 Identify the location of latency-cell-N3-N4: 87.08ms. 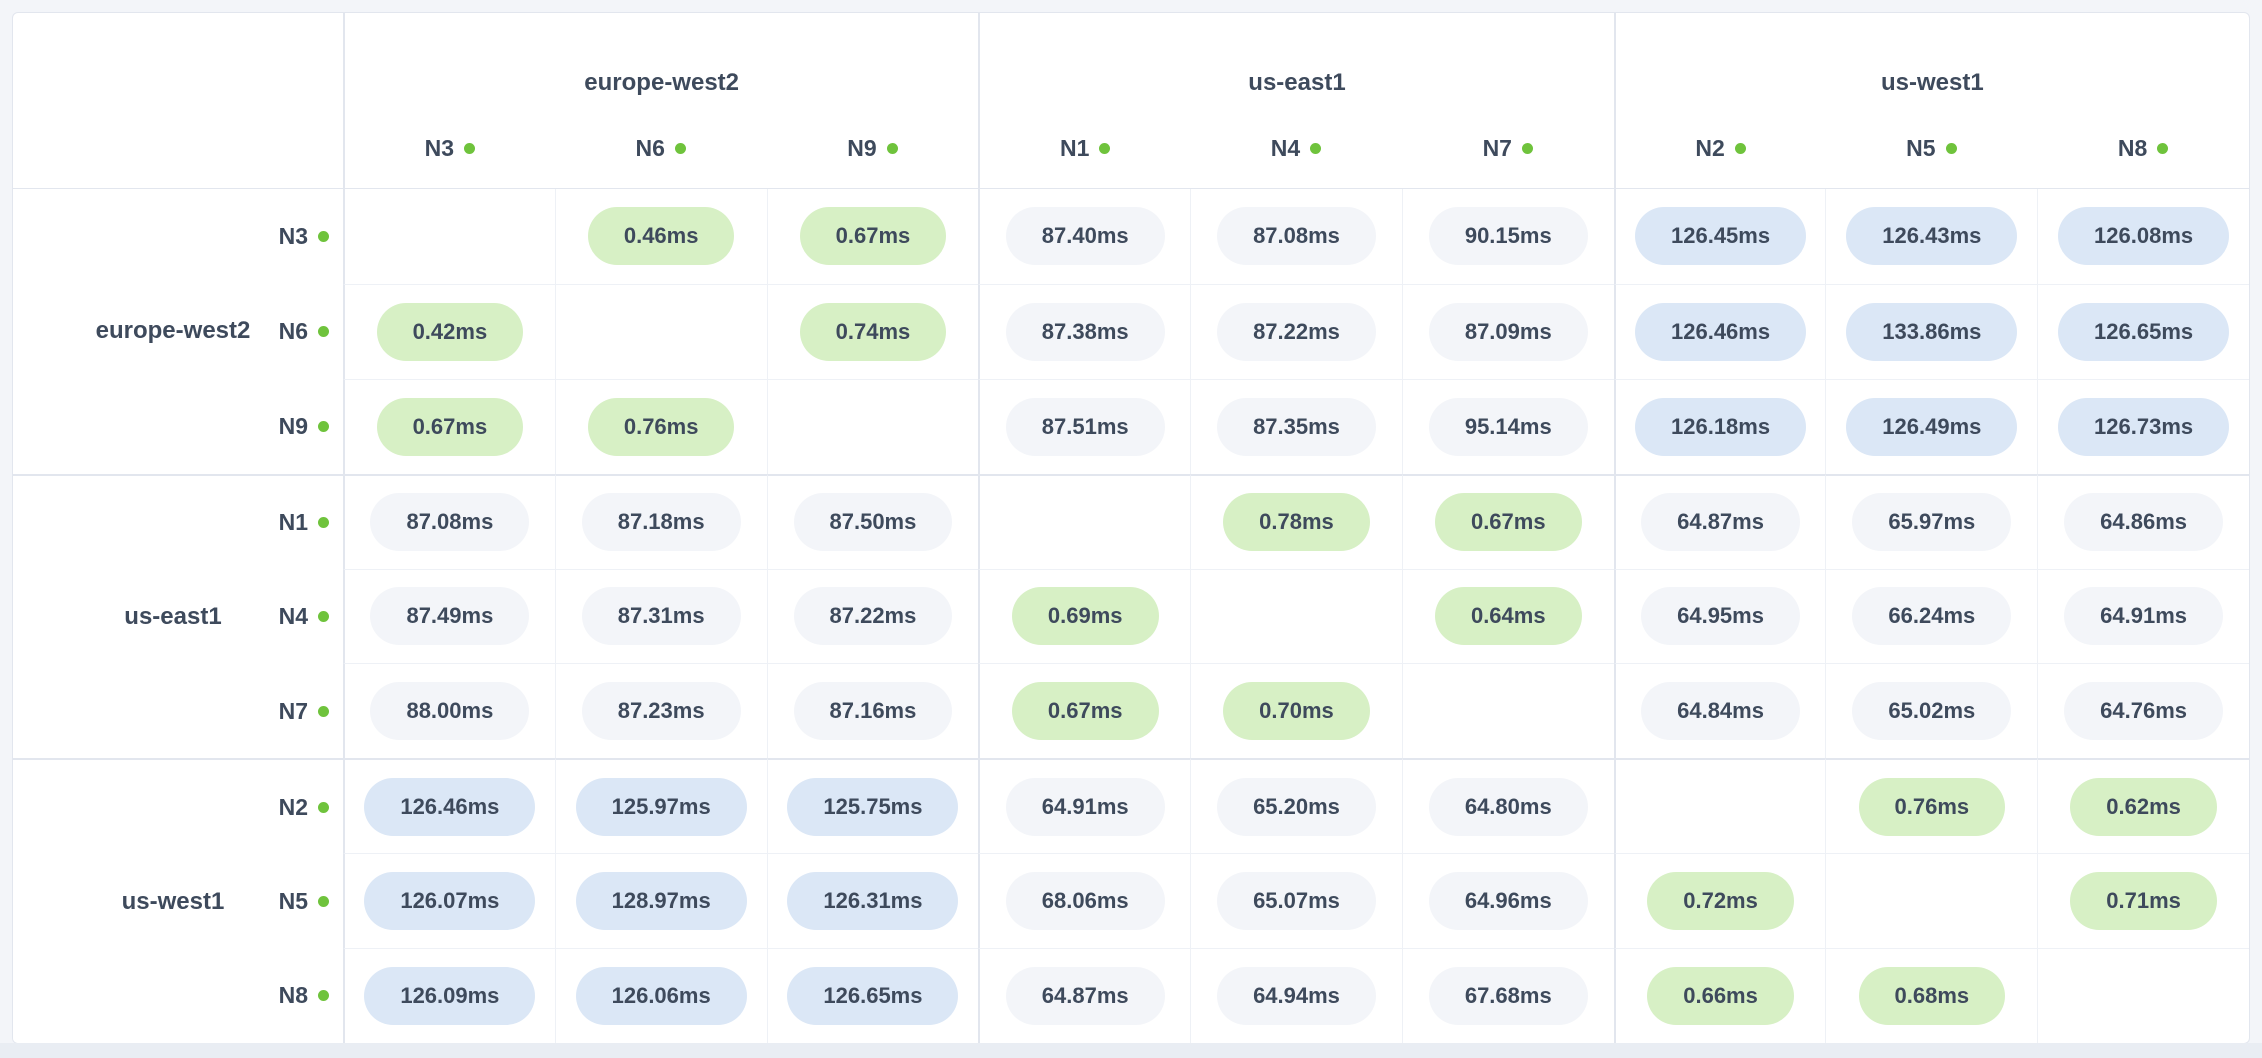
(1296, 236).